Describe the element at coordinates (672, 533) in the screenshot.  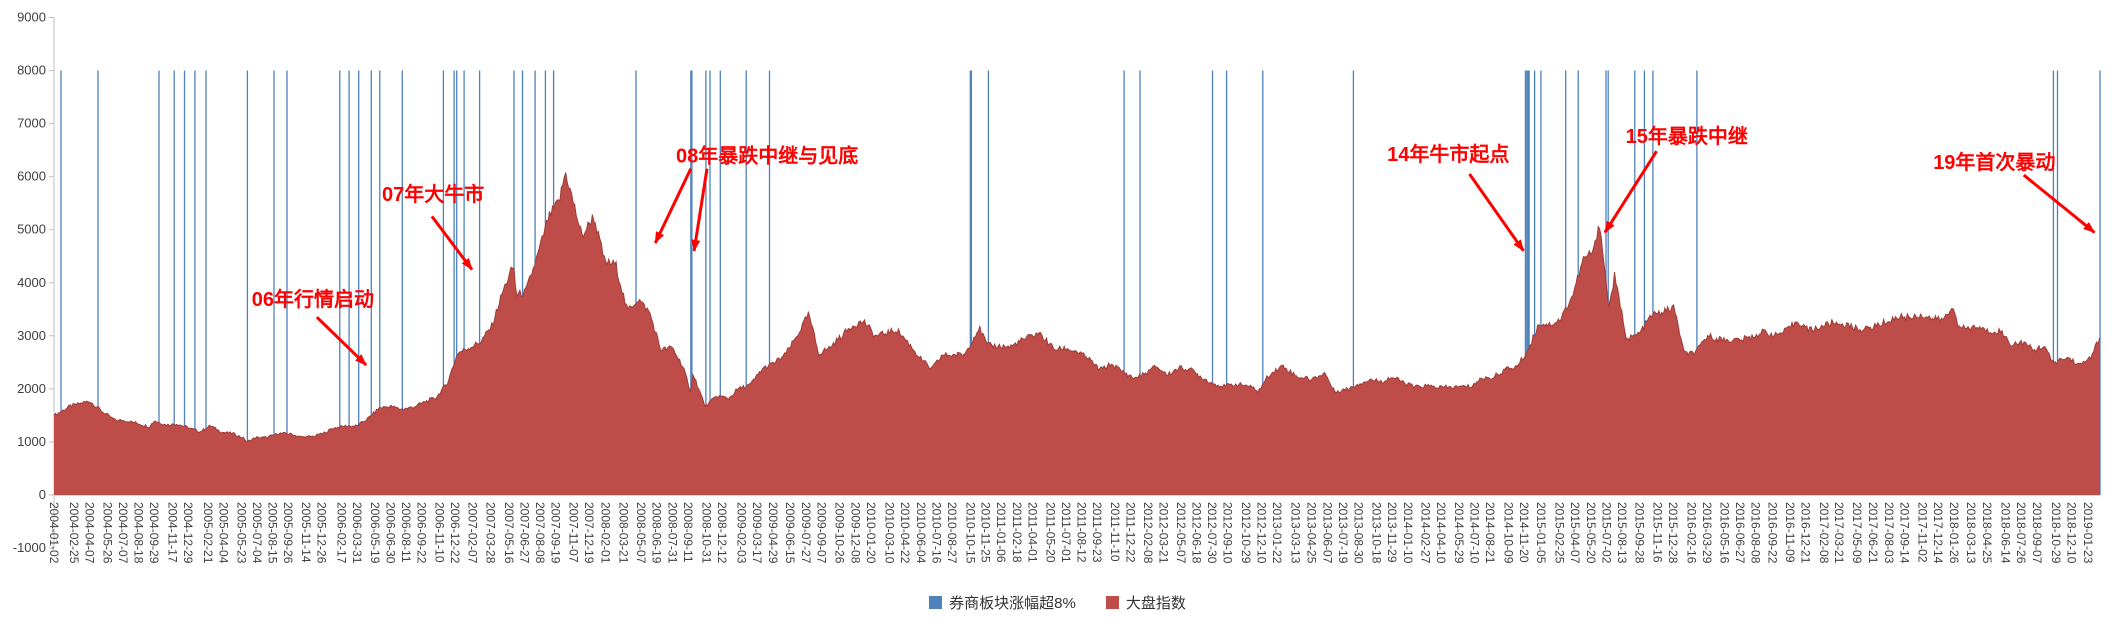
I see `x-tick-label: 2008-07-31` at that location.